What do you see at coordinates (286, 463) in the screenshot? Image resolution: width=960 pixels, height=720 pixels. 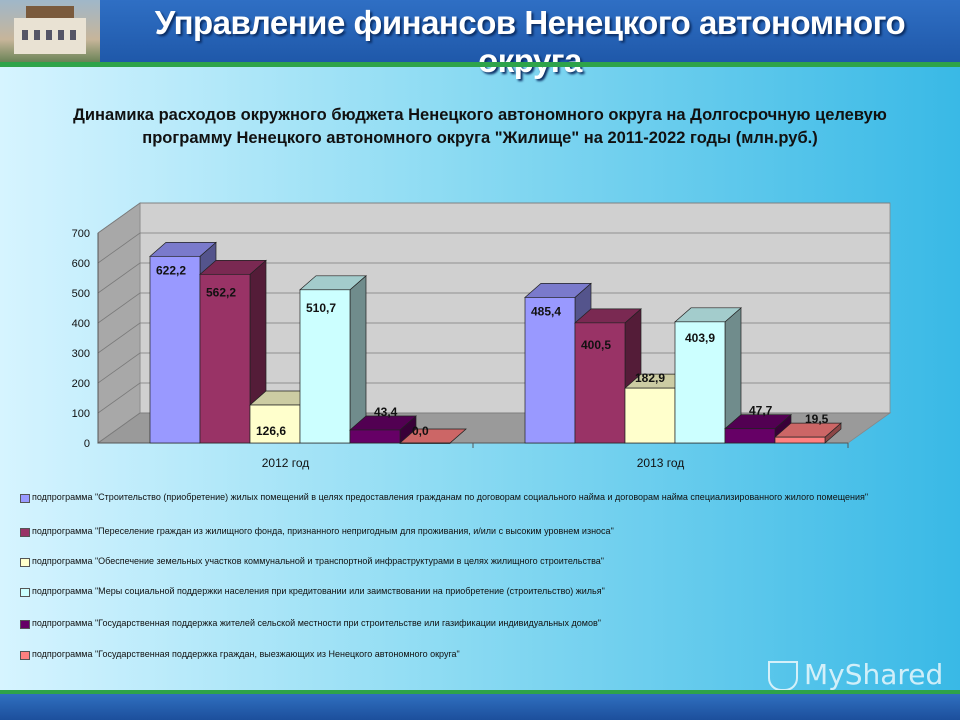 I see `x-category-label: 2012 год` at bounding box center [286, 463].